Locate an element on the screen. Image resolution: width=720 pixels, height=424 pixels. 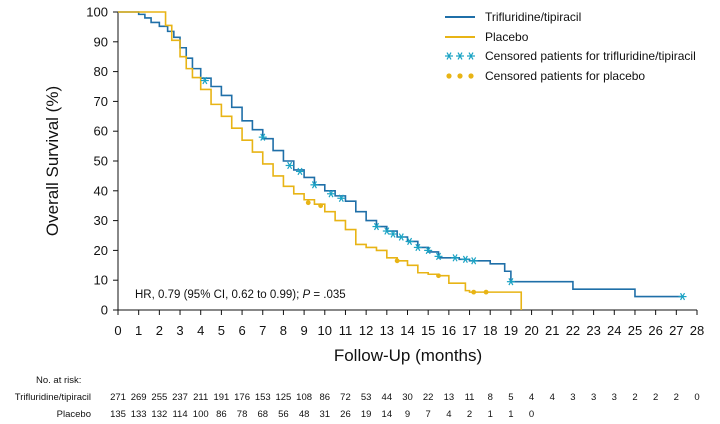
x-tick-label: 13 is located at coordinates (387, 330).